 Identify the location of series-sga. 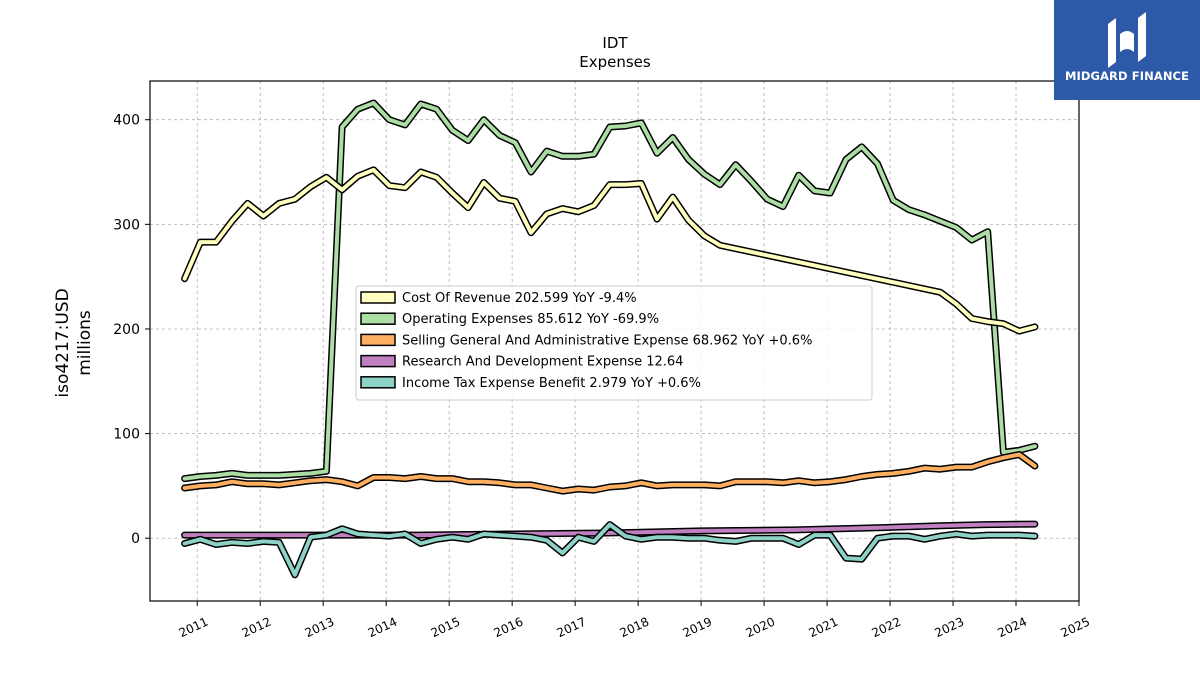
(610, 473).